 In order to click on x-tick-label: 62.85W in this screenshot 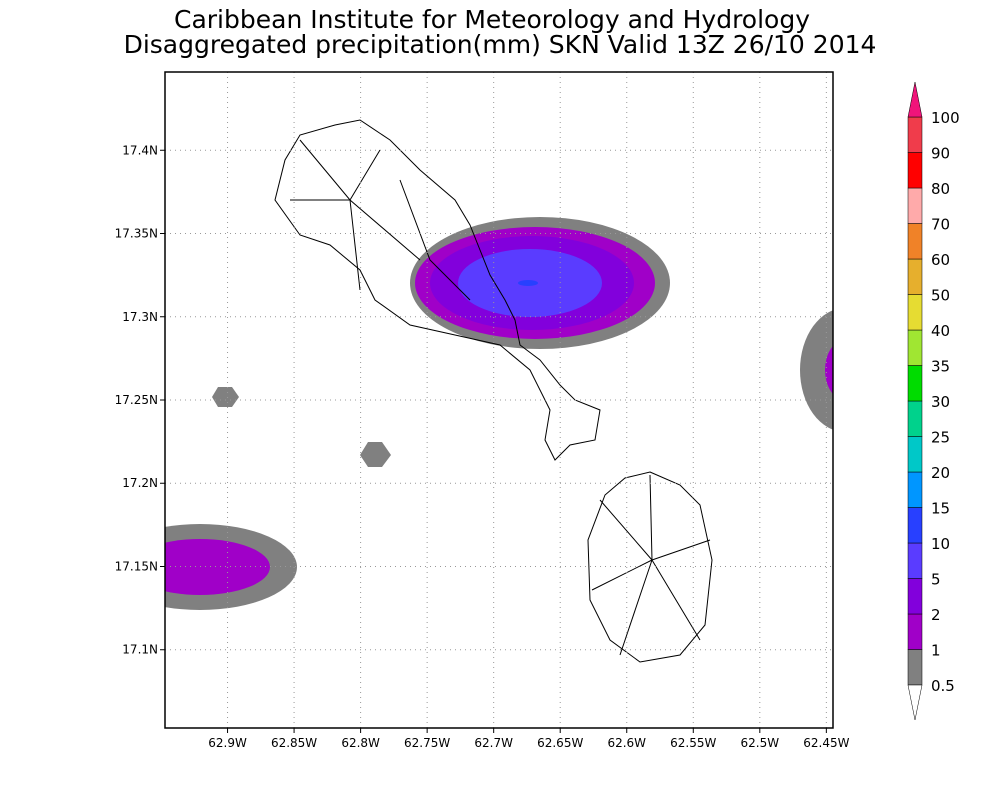, I will do `click(294, 743)`.